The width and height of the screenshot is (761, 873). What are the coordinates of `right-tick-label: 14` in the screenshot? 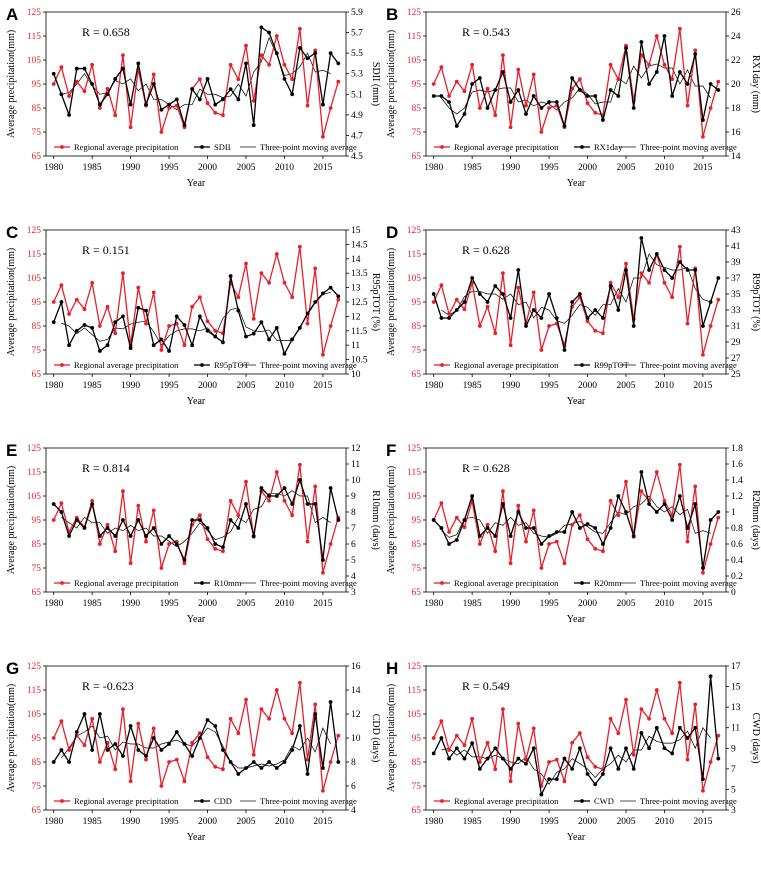 It's located at (356, 260).